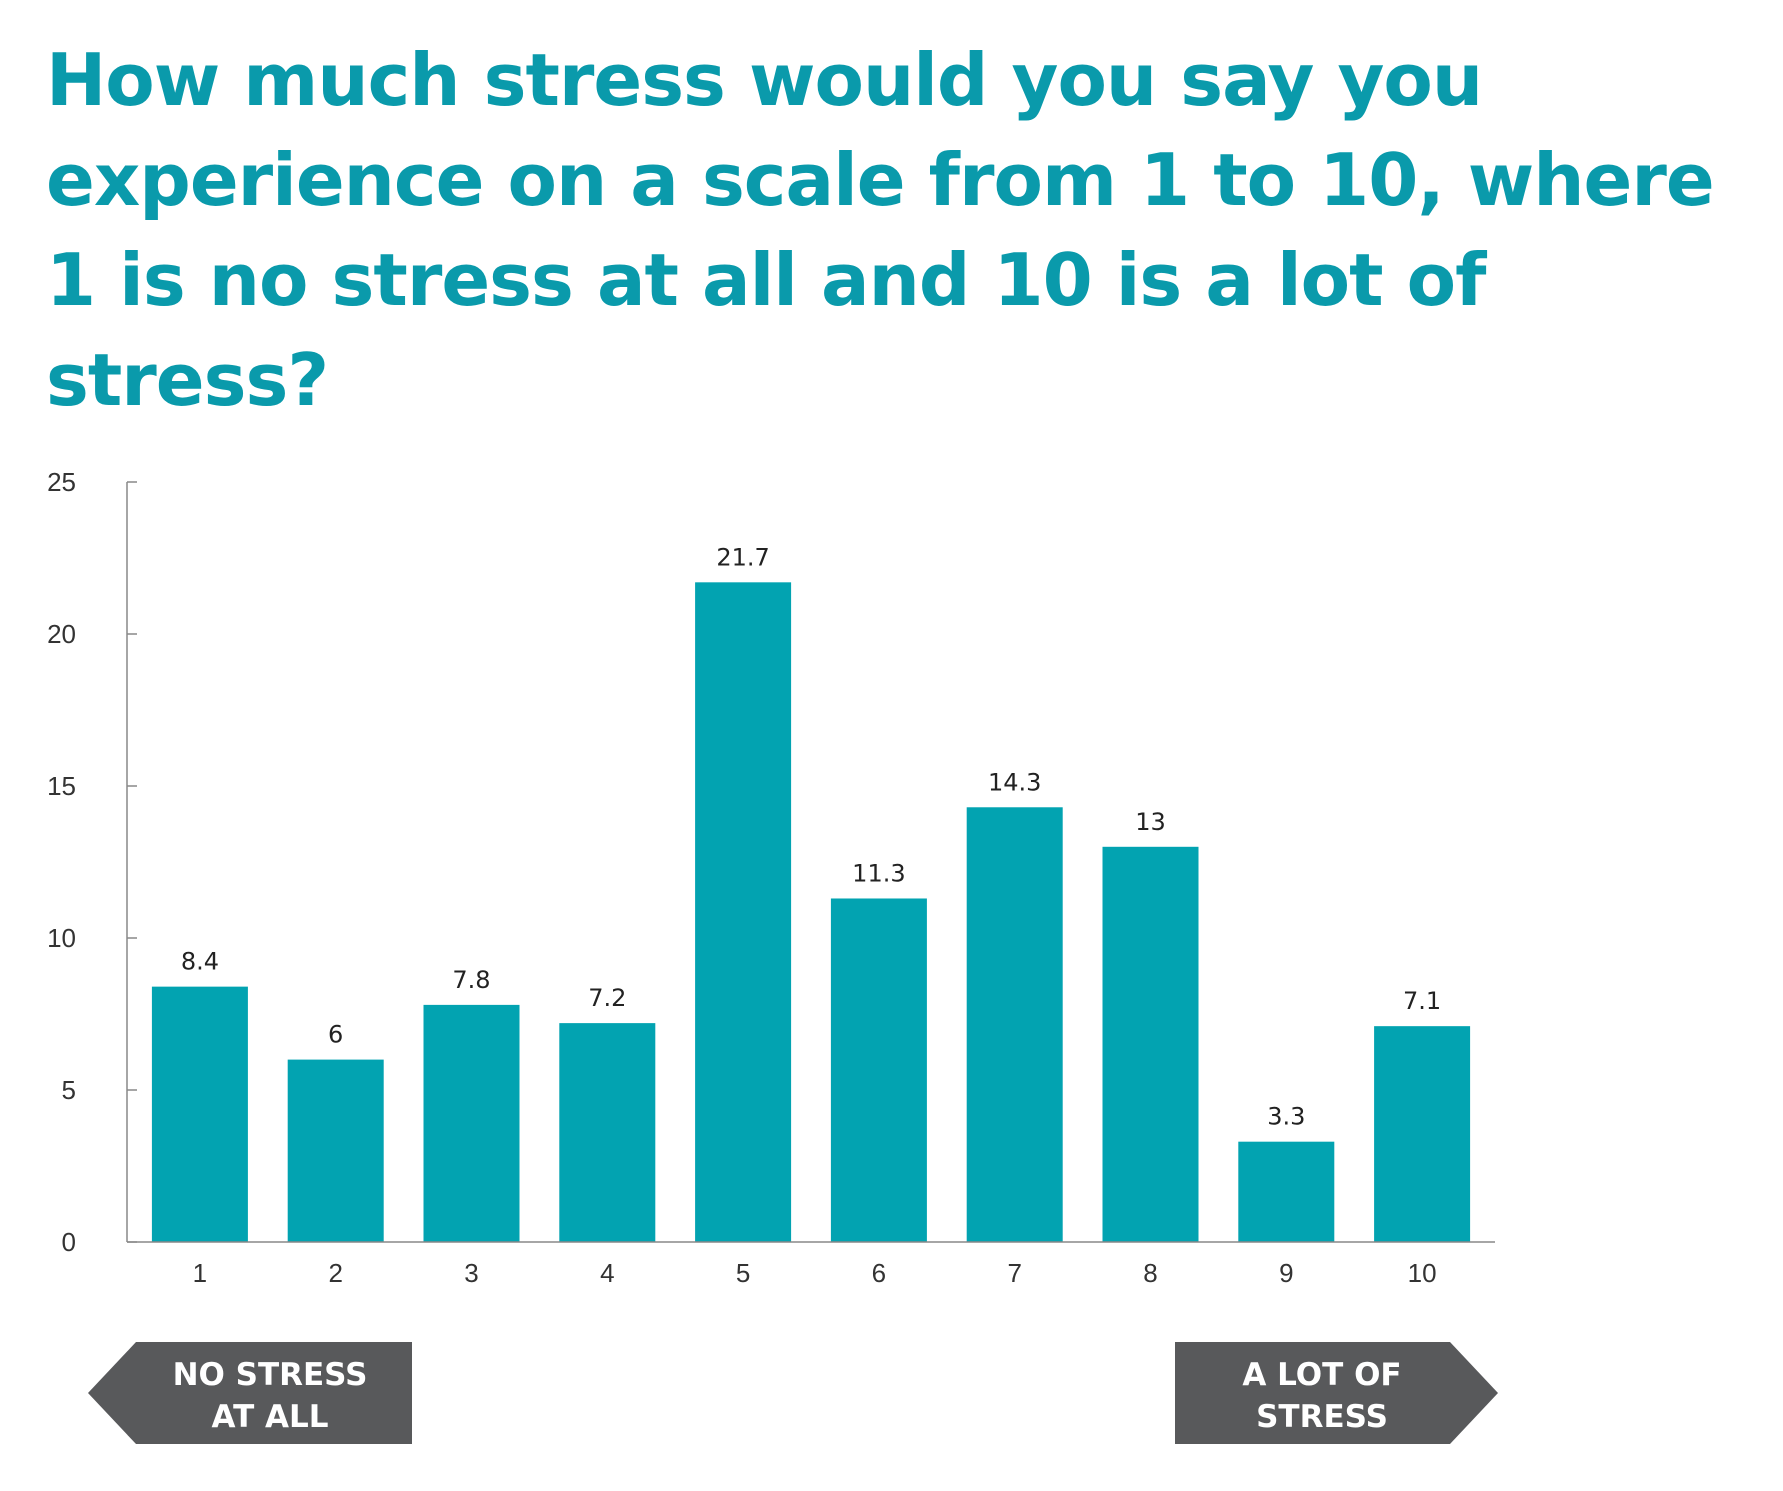  Describe the element at coordinates (270, 1375) in the screenshot. I see `no-stress-label: NO STRESS` at that location.